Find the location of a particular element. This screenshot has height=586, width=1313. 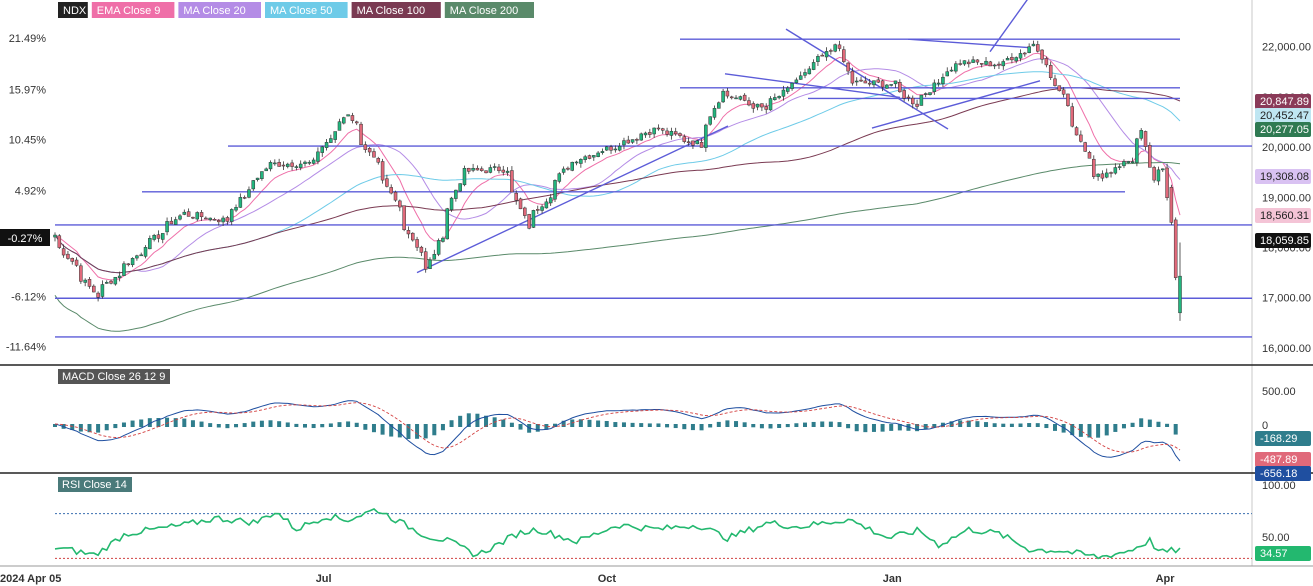

indicator-badge-label: -656.18 is located at coordinates (1278, 474).